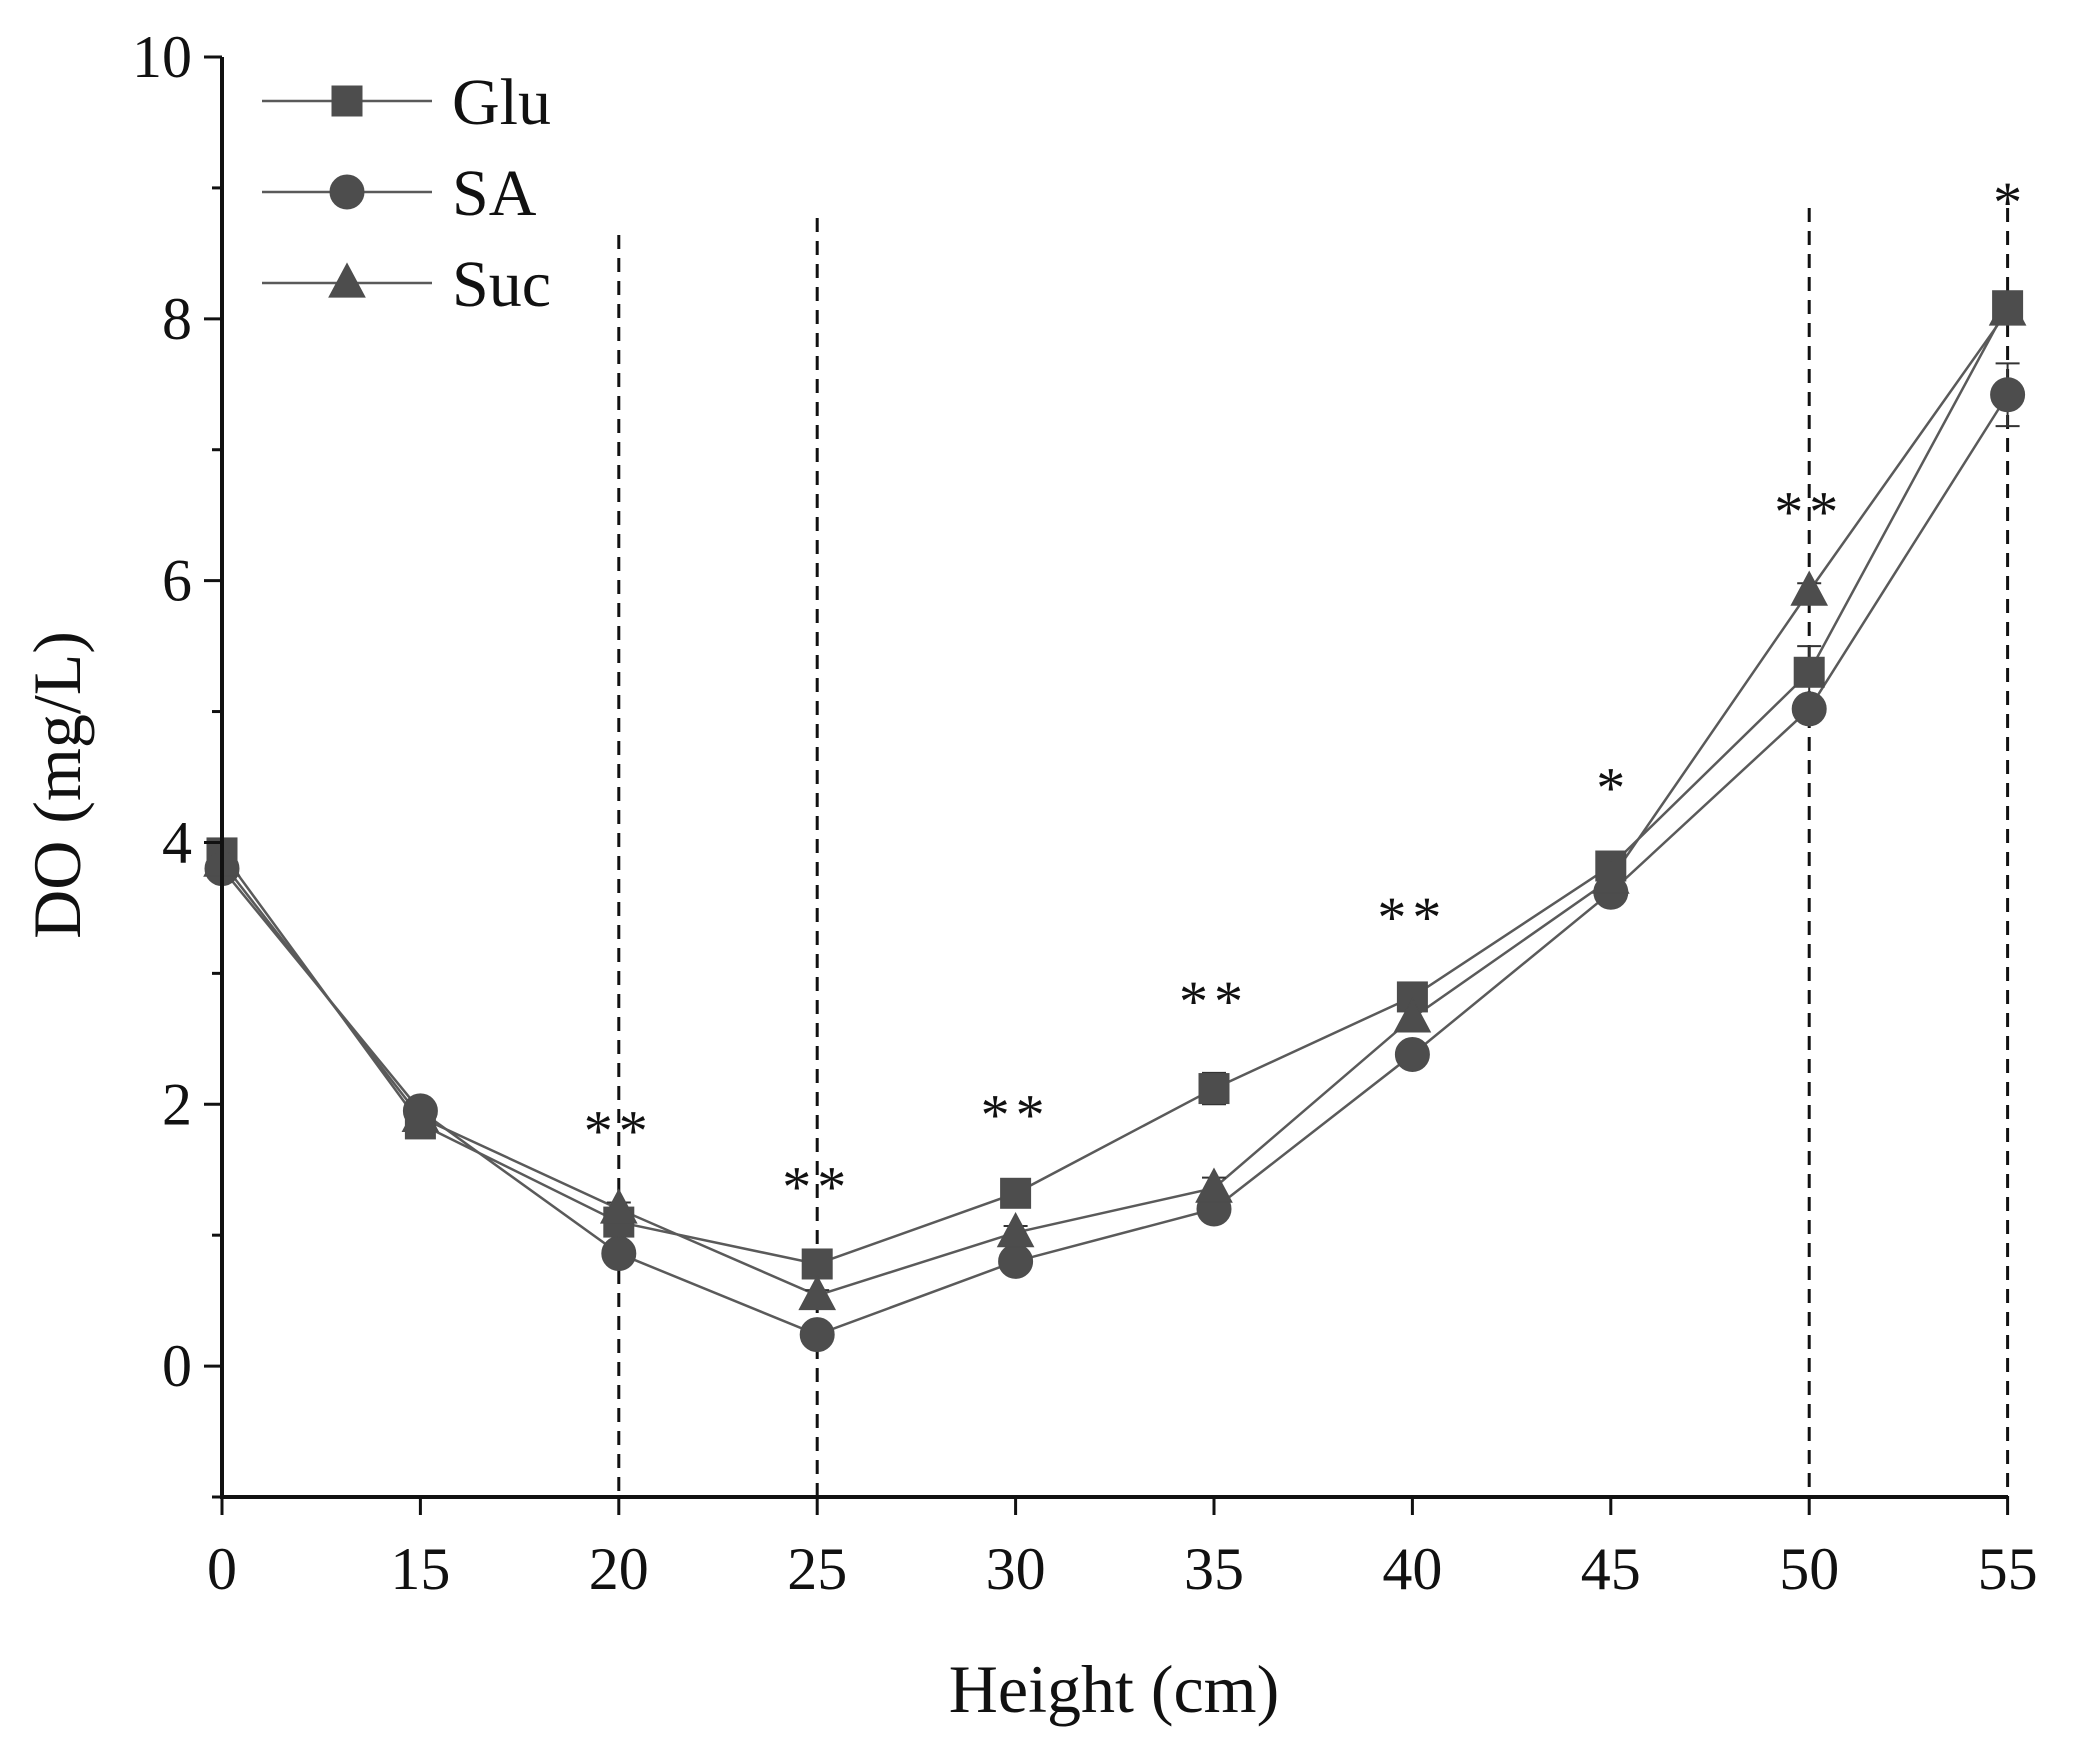 This screenshot has height=1750, width=2073. I want to click on x-axis-title: Height (cm), so click(1114, 1689).